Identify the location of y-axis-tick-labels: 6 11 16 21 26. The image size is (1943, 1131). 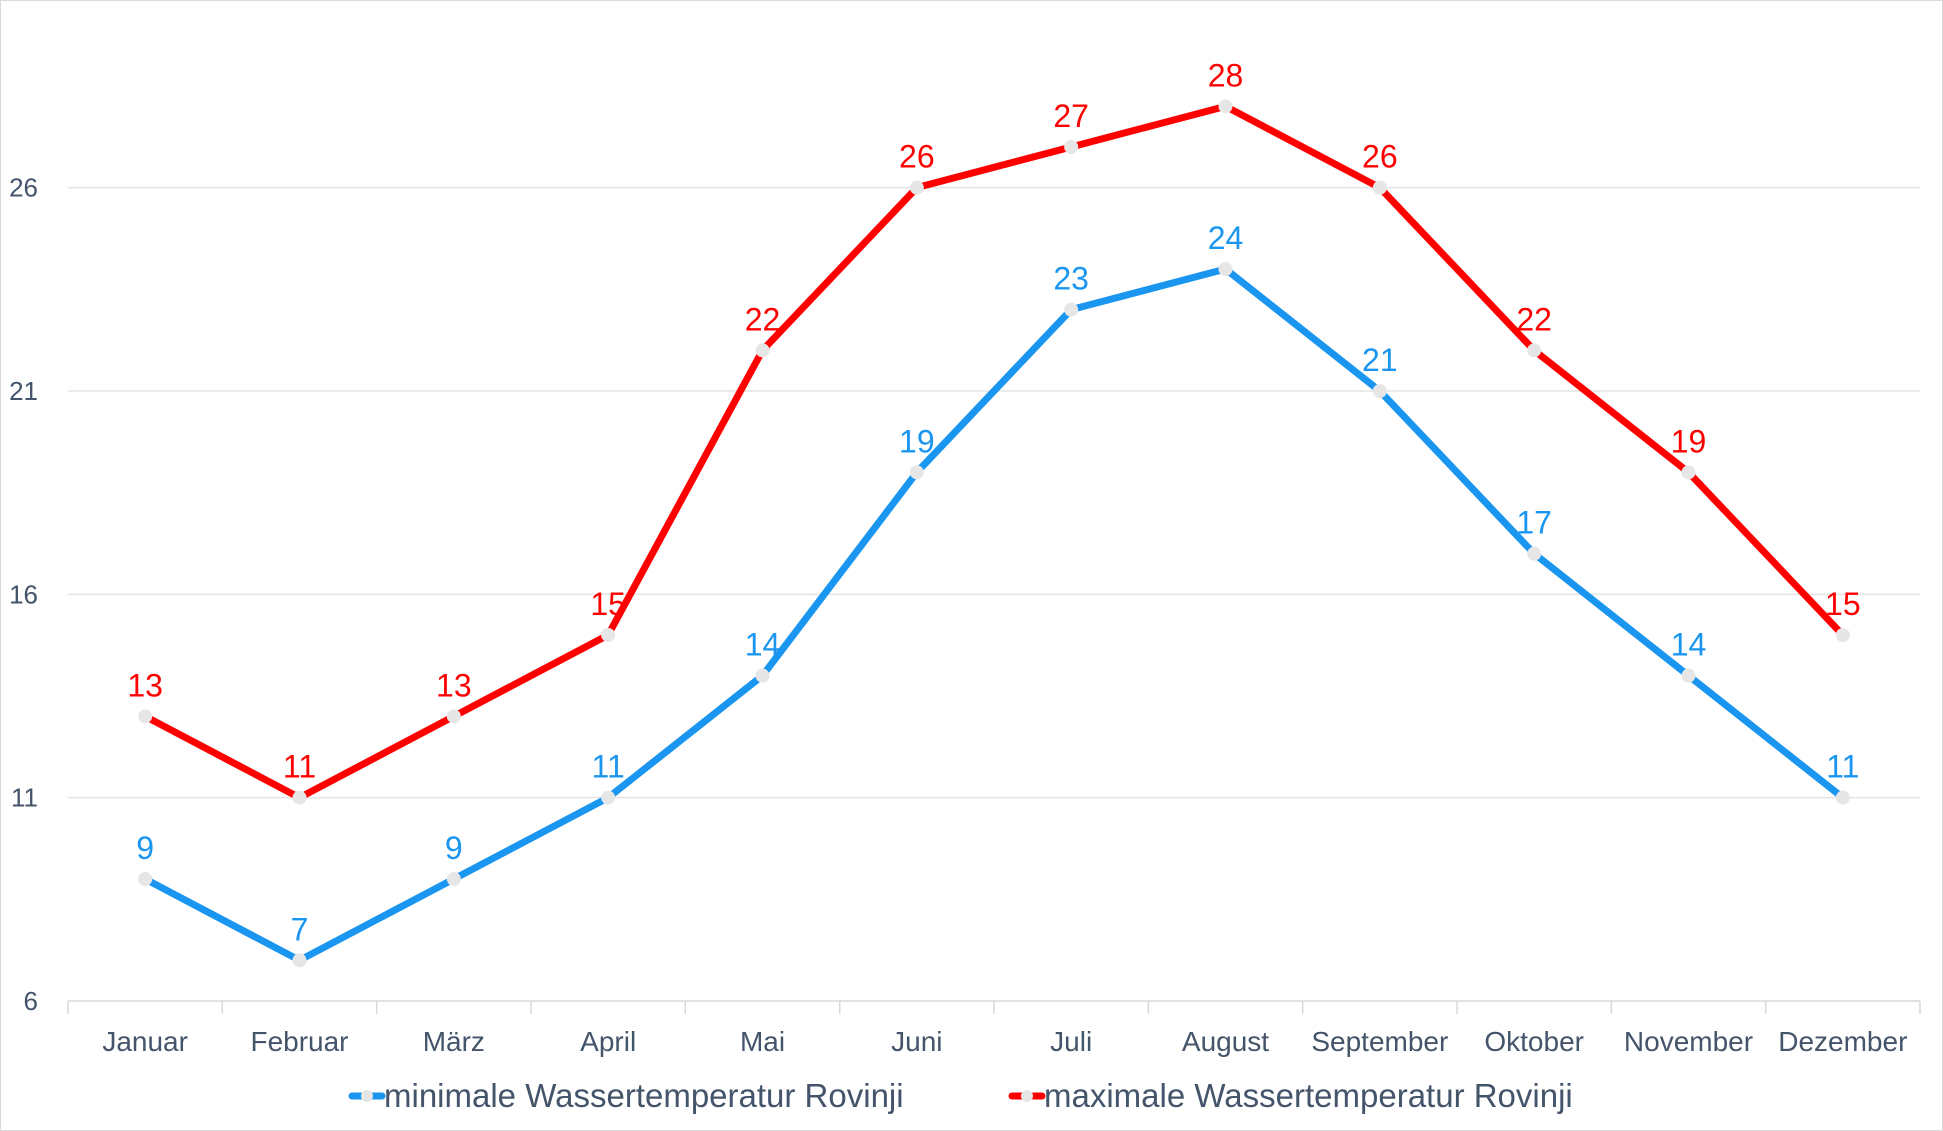
(23, 594).